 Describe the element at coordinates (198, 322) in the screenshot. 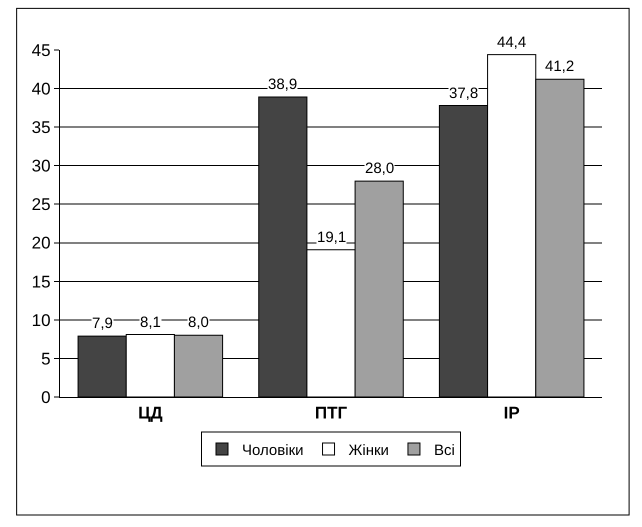

I see `data-label: 8,0` at that location.